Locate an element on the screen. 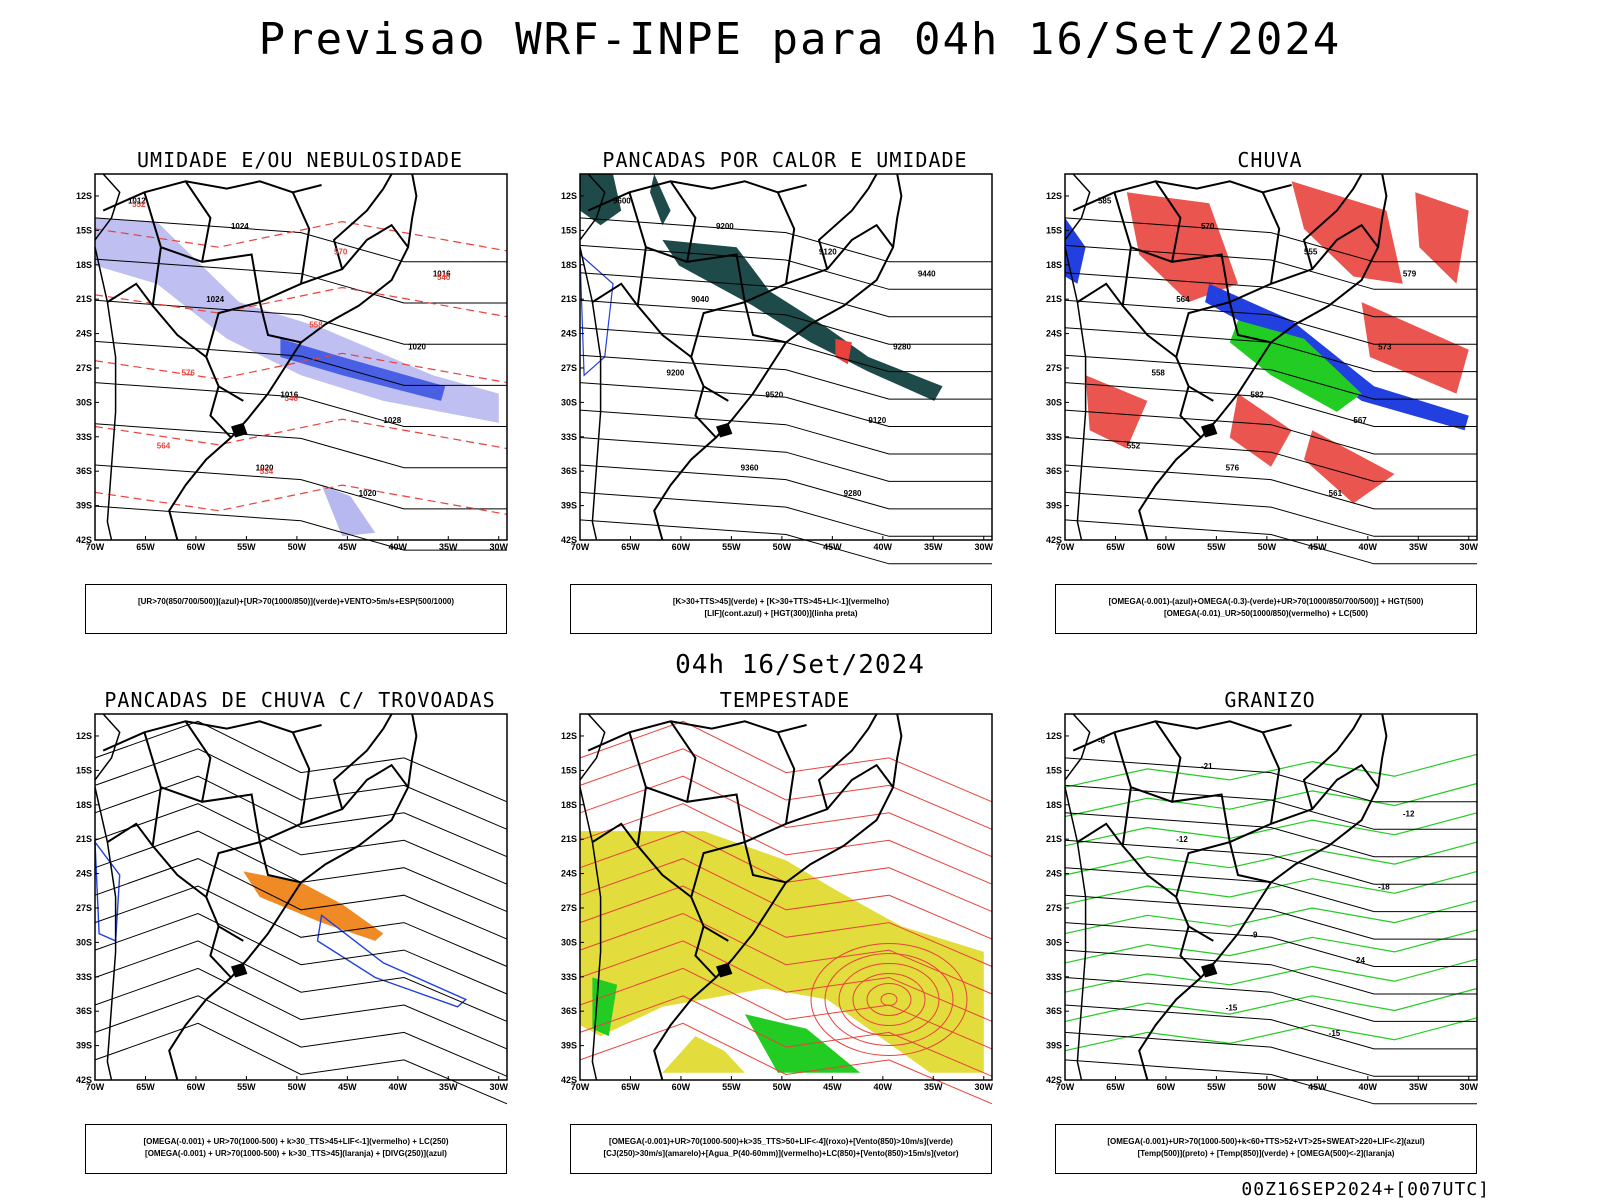 This screenshot has height=1200, width=1600. latitude-label: 12S is located at coordinates (569, 196).